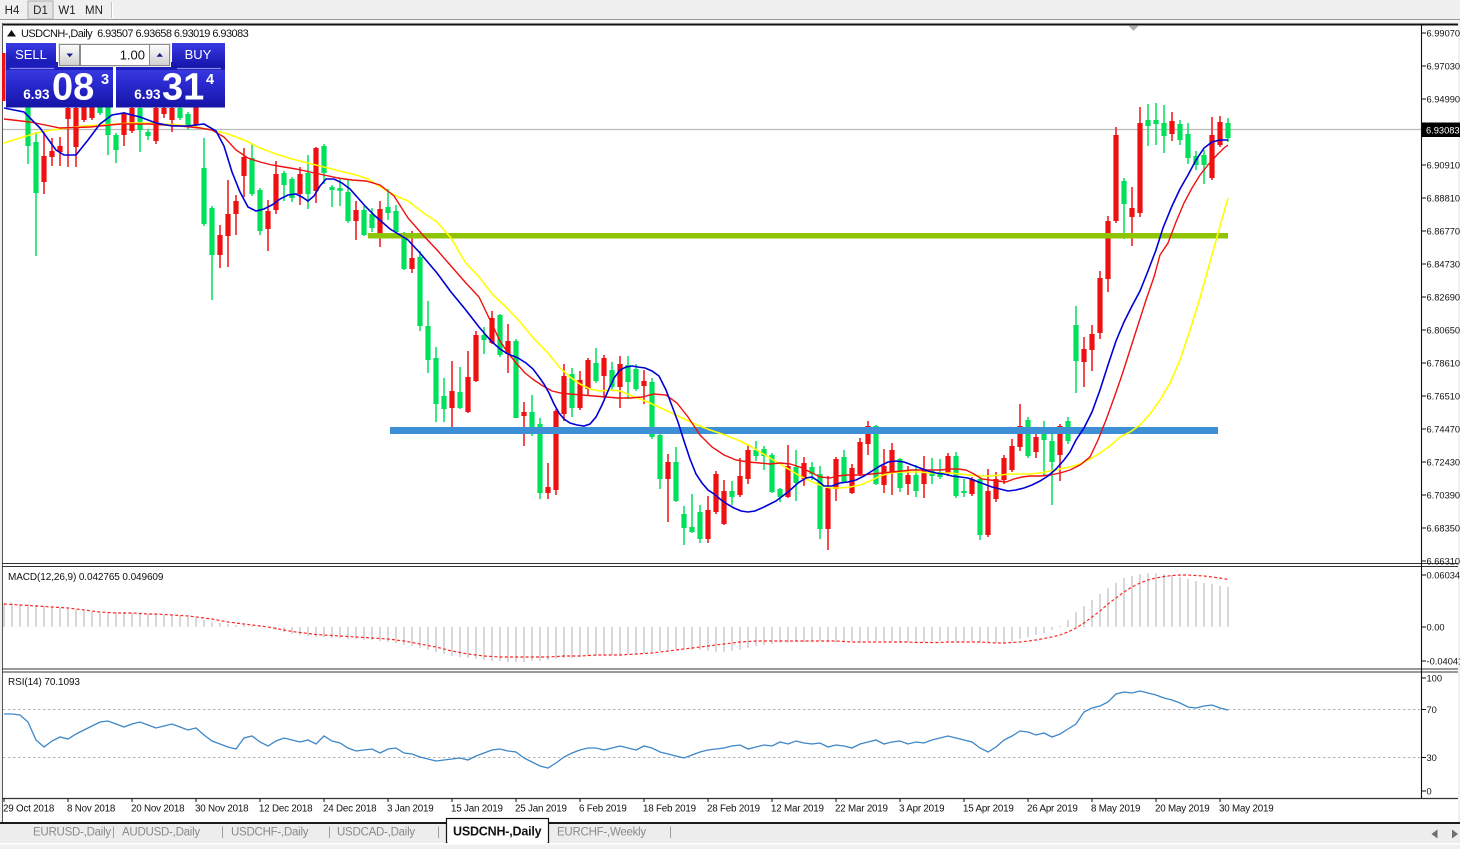 This screenshot has width=1460, height=849. Describe the element at coordinates (1443, 331) in the screenshot. I see `svg-text: 6.80650` at that location.